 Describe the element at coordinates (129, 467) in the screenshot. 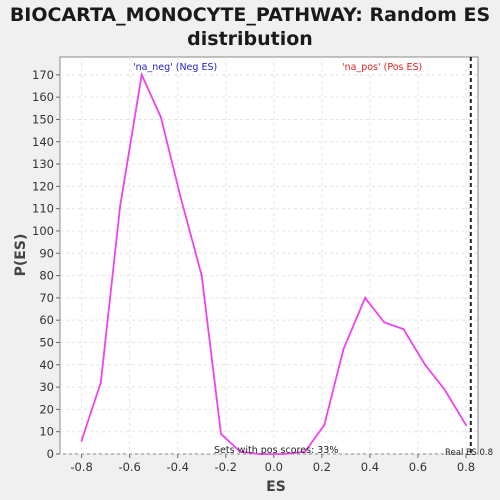

I see `x-tick-label: -0.6` at that location.